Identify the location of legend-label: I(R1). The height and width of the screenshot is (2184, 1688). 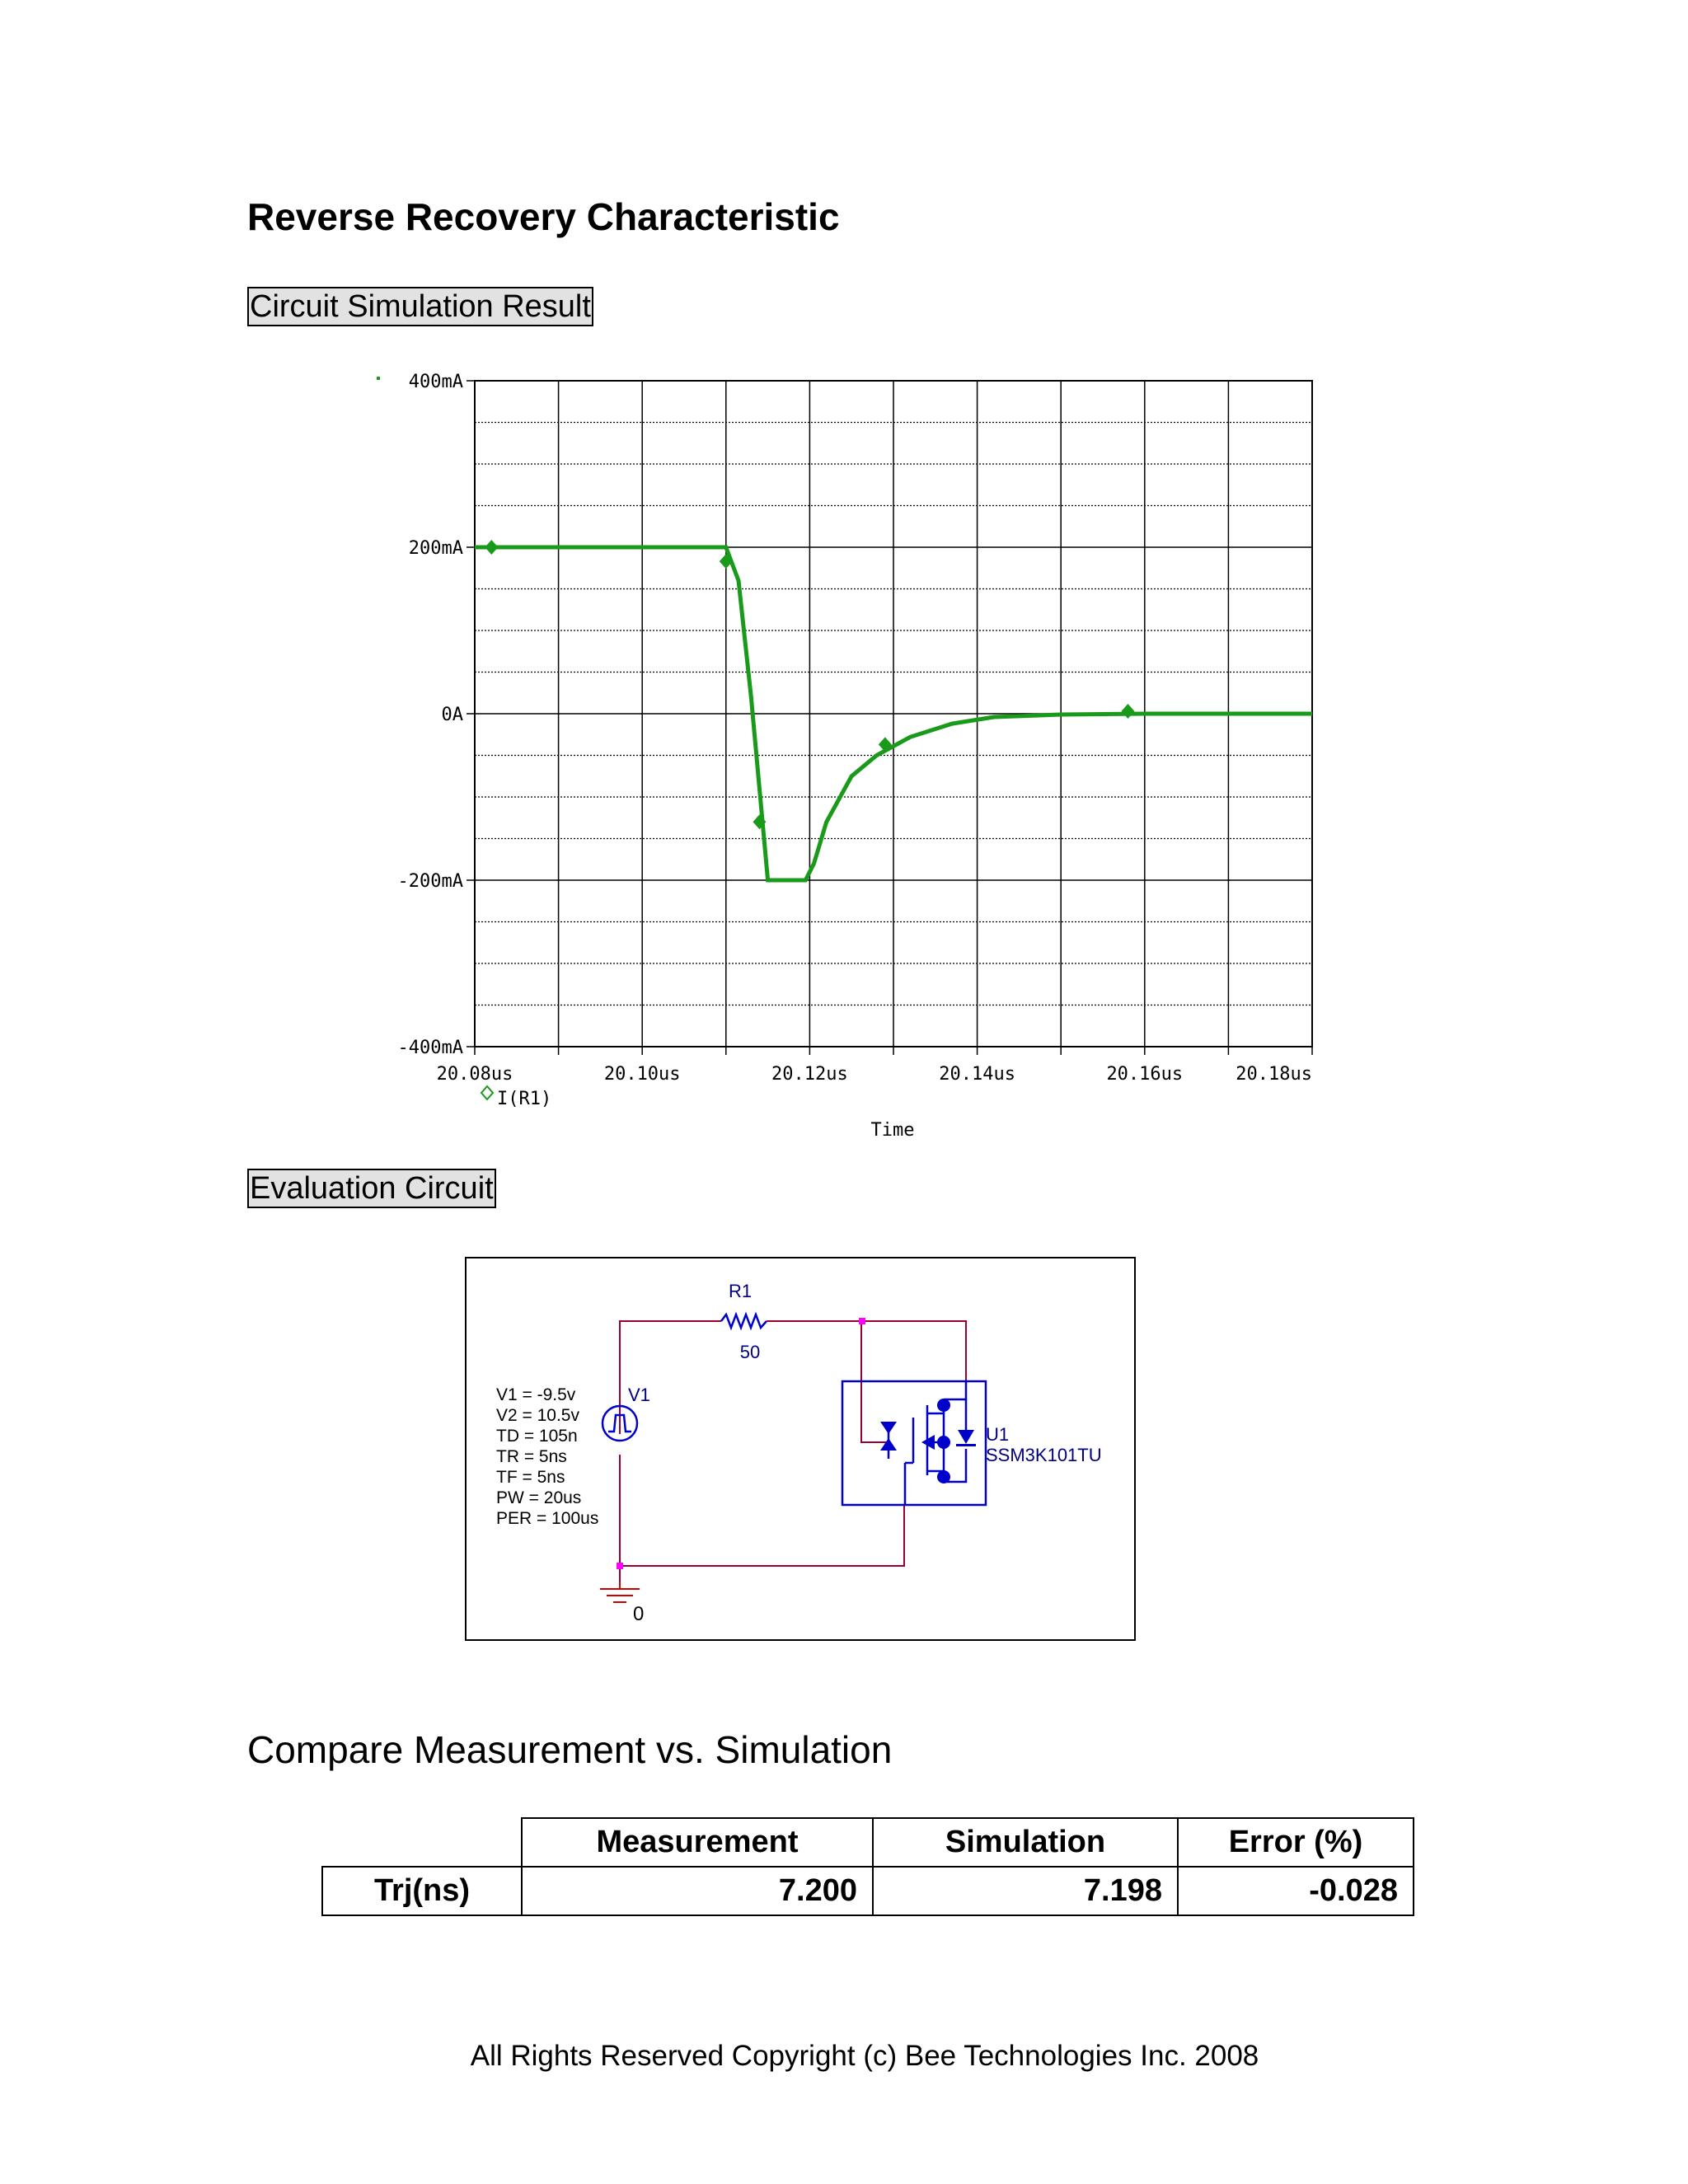
(524, 1099).